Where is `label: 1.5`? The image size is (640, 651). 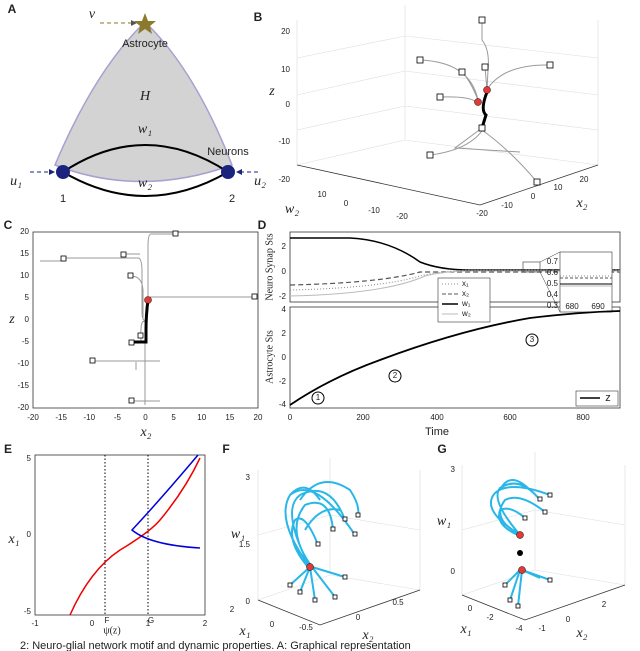
label: 1.5 is located at coordinates (245, 544).